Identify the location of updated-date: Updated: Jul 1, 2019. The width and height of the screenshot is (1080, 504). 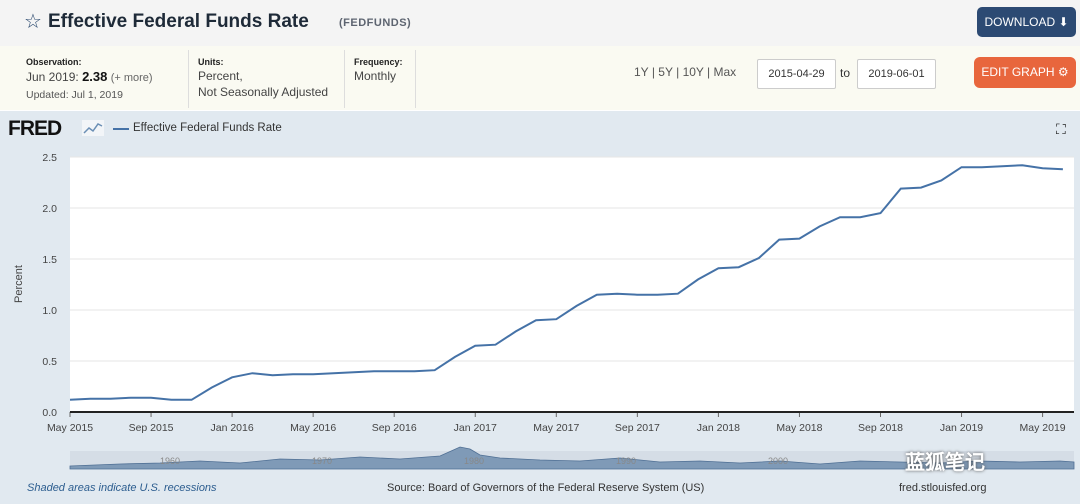
(74, 95).